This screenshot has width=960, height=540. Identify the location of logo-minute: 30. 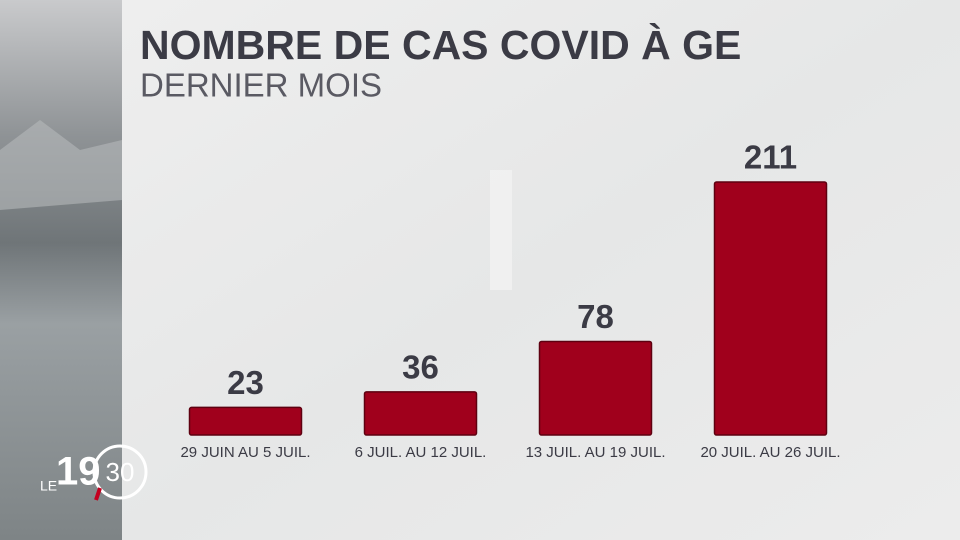
(120, 472).